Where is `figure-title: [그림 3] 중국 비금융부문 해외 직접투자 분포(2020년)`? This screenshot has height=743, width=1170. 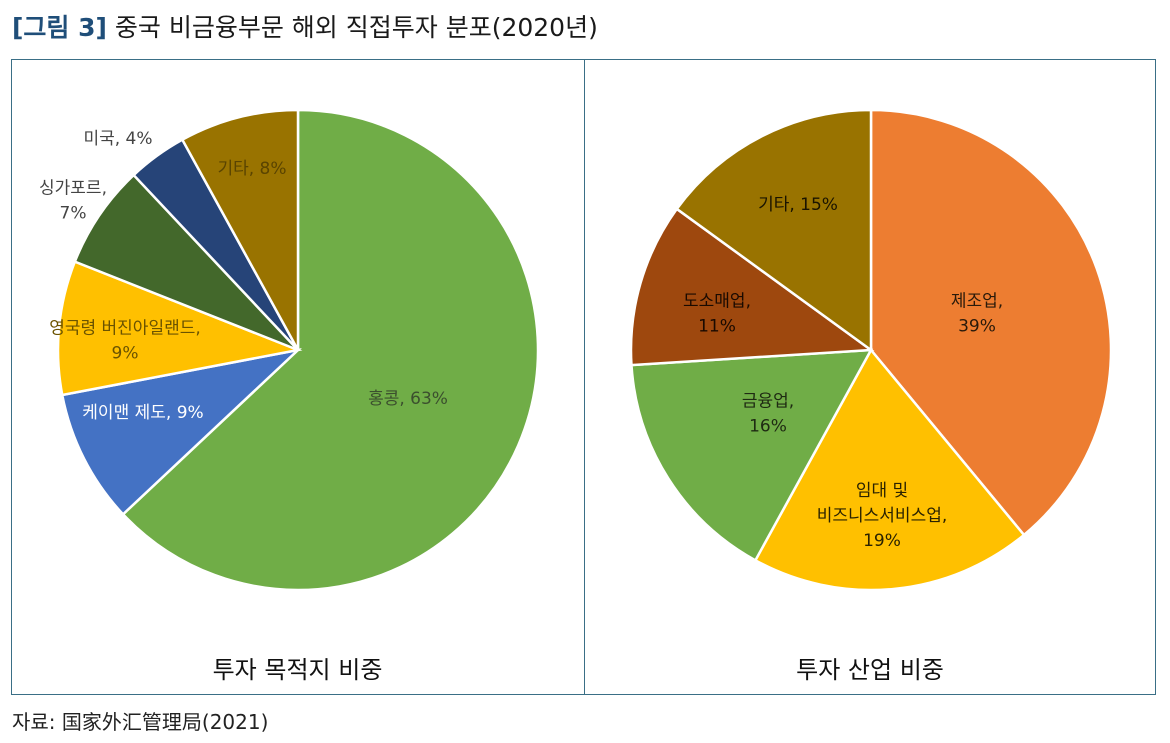
figure-title: [그림 3] 중국 비금융부문 해외 직접투자 분포(2020년) is located at coordinates (305, 26).